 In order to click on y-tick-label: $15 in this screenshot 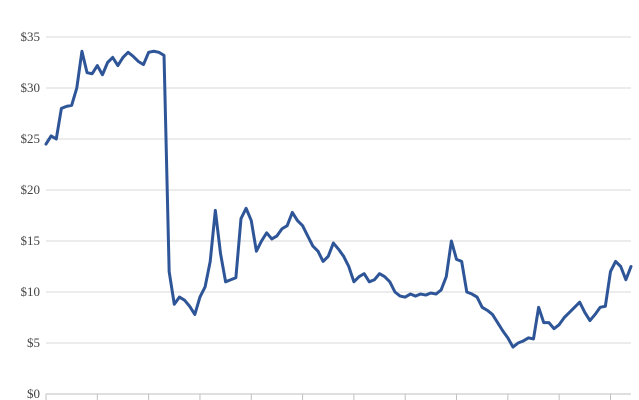, I will do `click(31, 240)`.